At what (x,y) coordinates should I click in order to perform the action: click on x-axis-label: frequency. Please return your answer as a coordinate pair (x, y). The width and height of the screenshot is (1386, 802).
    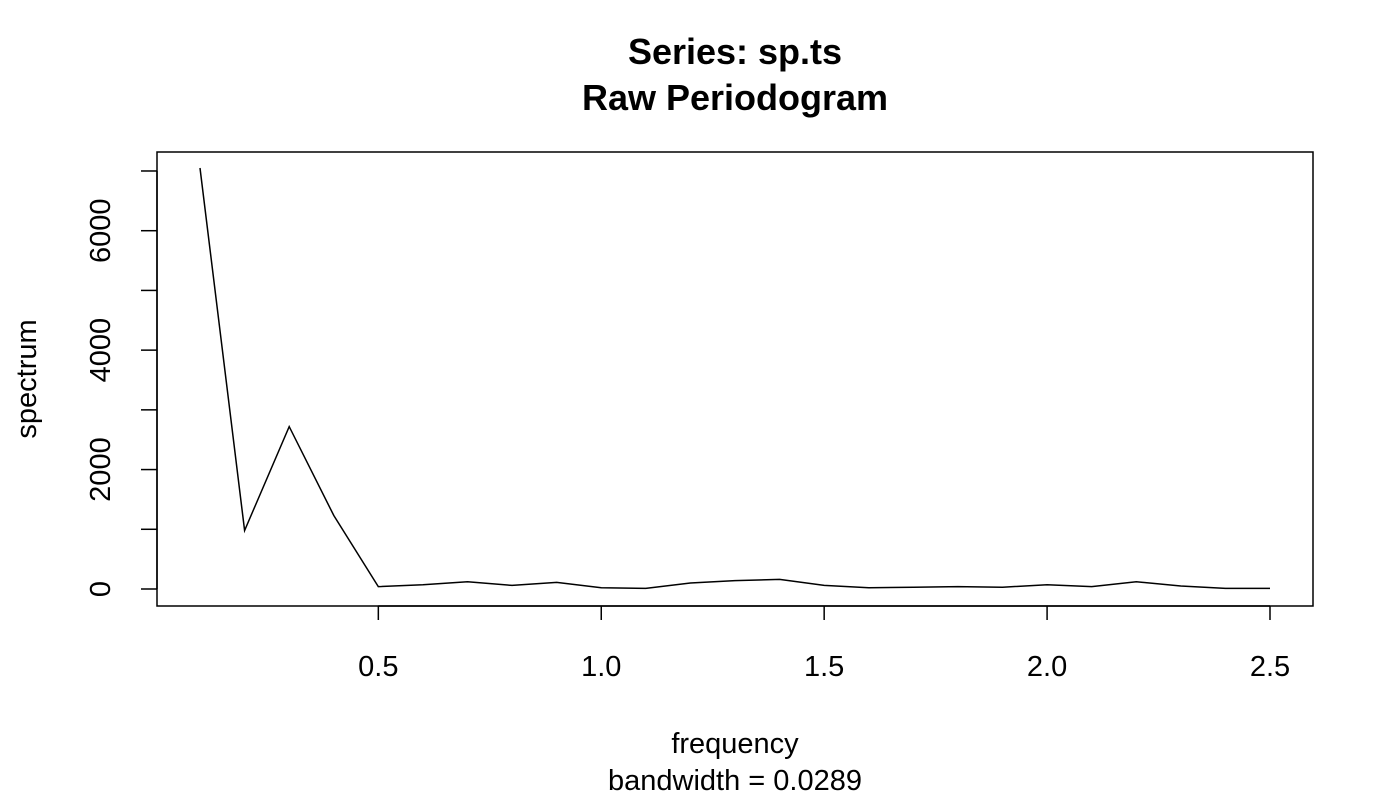
    Looking at the image, I should click on (735, 744).